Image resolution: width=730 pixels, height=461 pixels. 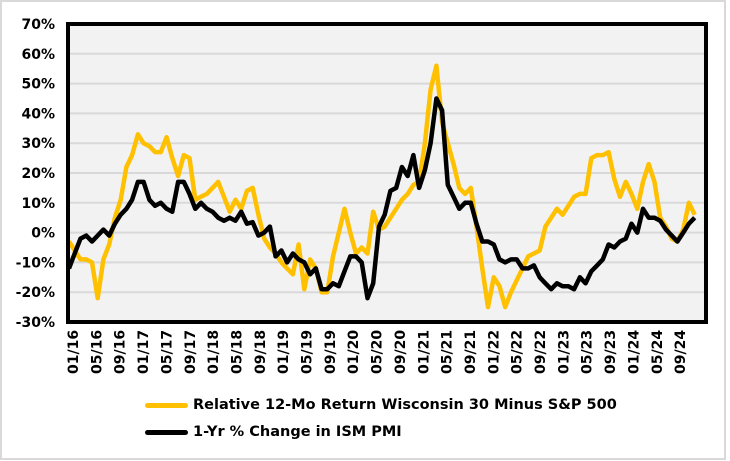 What do you see at coordinates (166, 432) in the screenshot?
I see `legend-swatch-black` at bounding box center [166, 432].